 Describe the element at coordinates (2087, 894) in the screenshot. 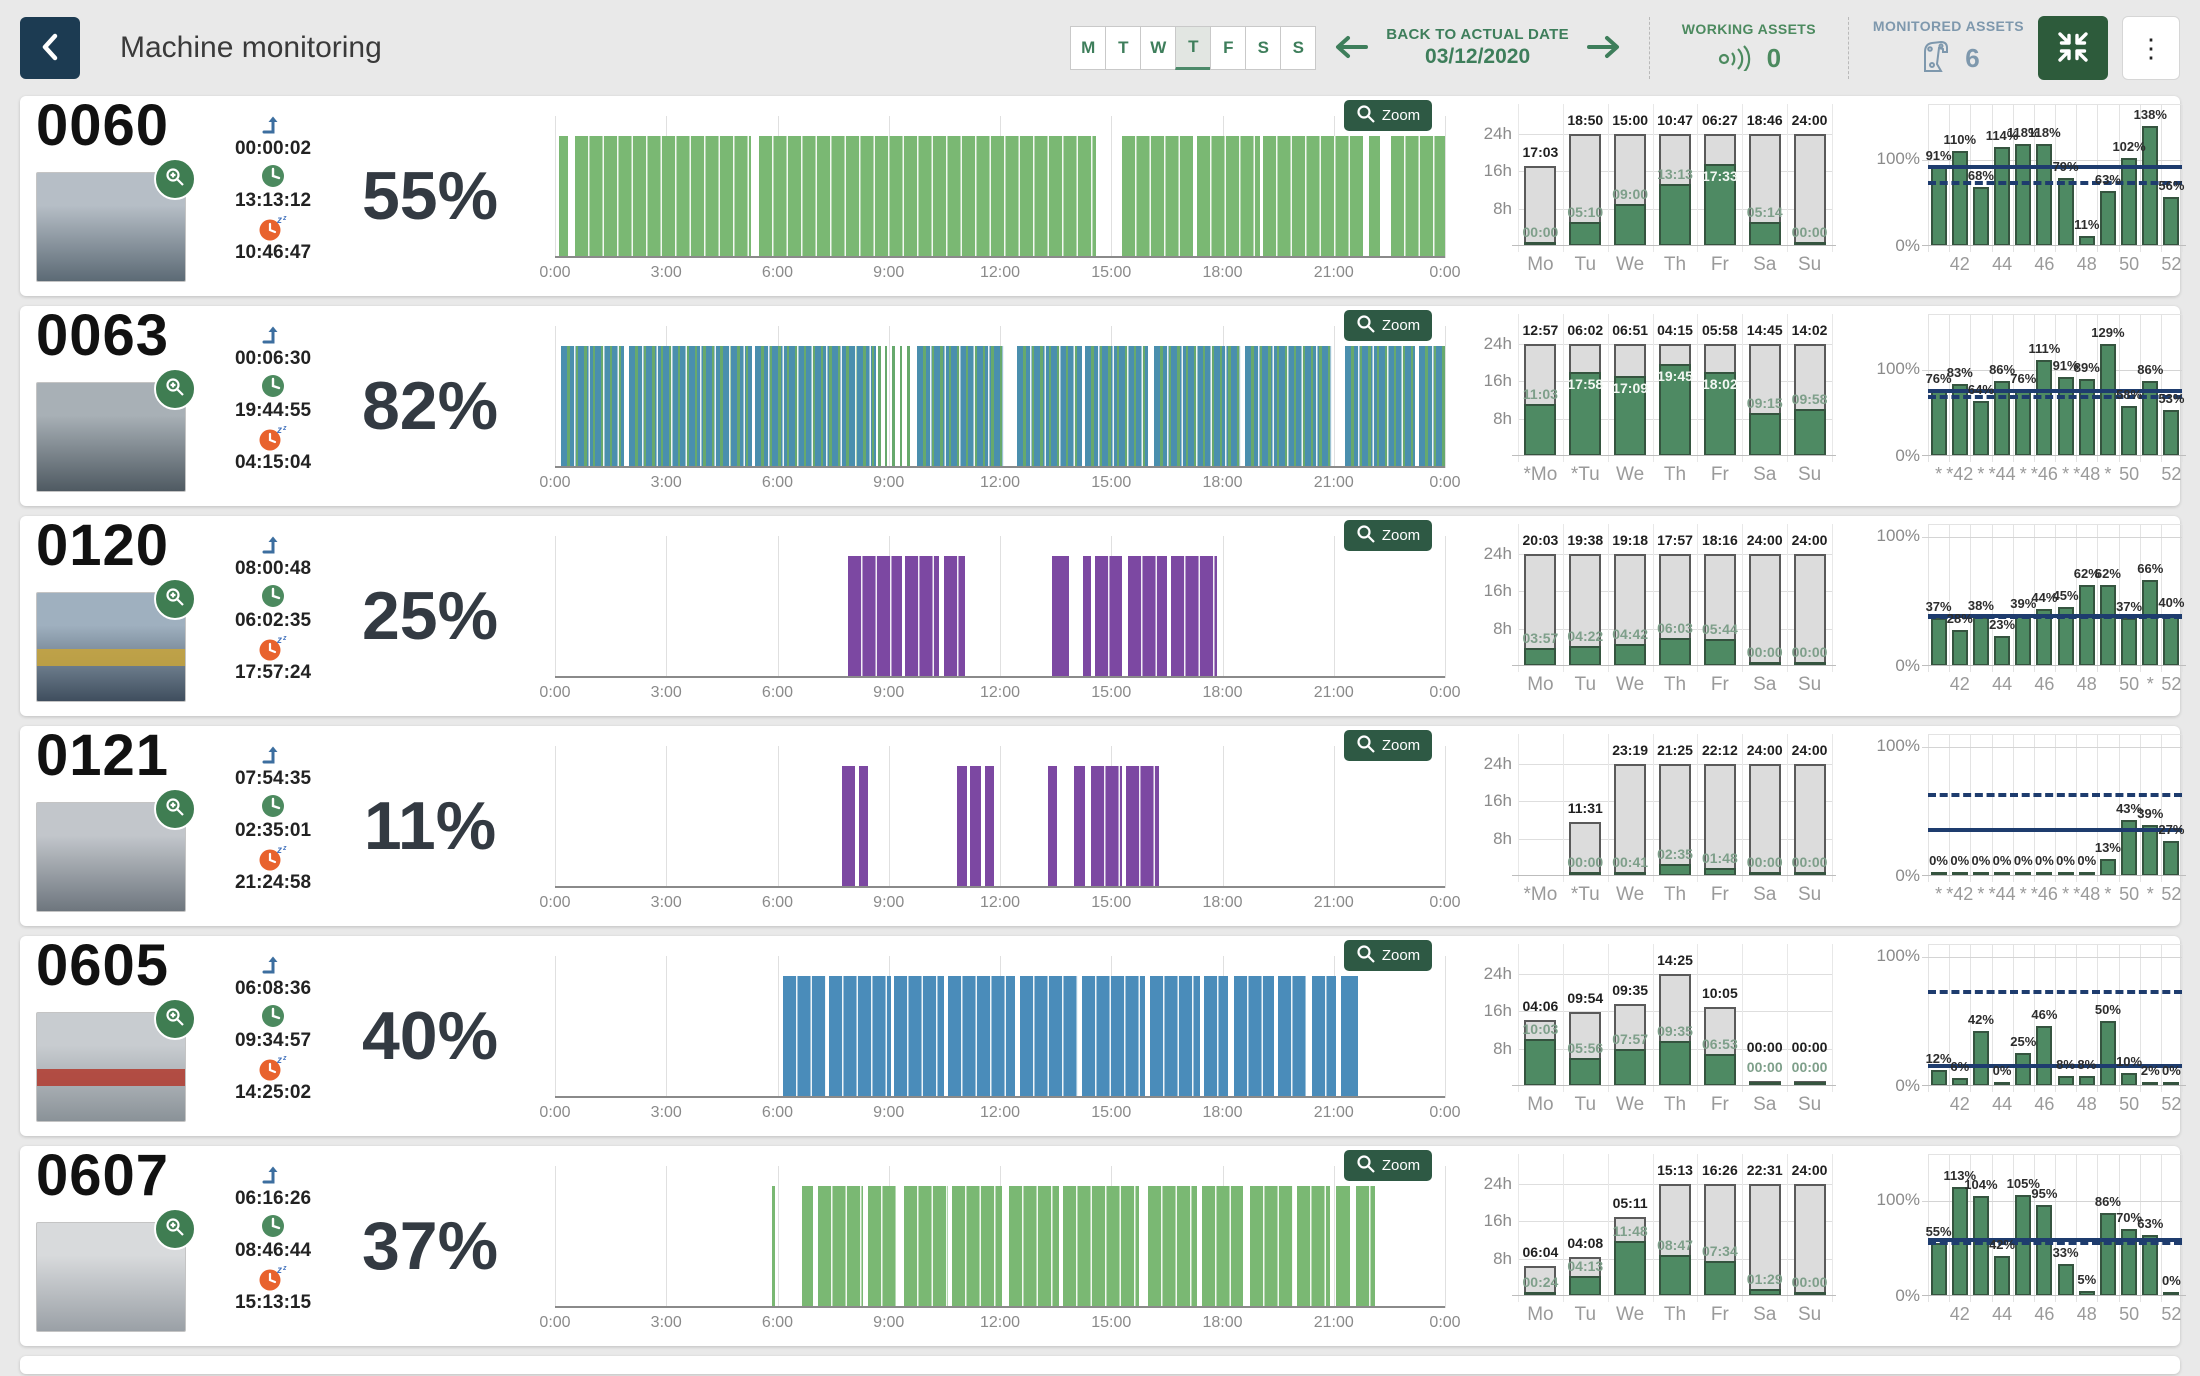

I see `week-tick: *48` at that location.